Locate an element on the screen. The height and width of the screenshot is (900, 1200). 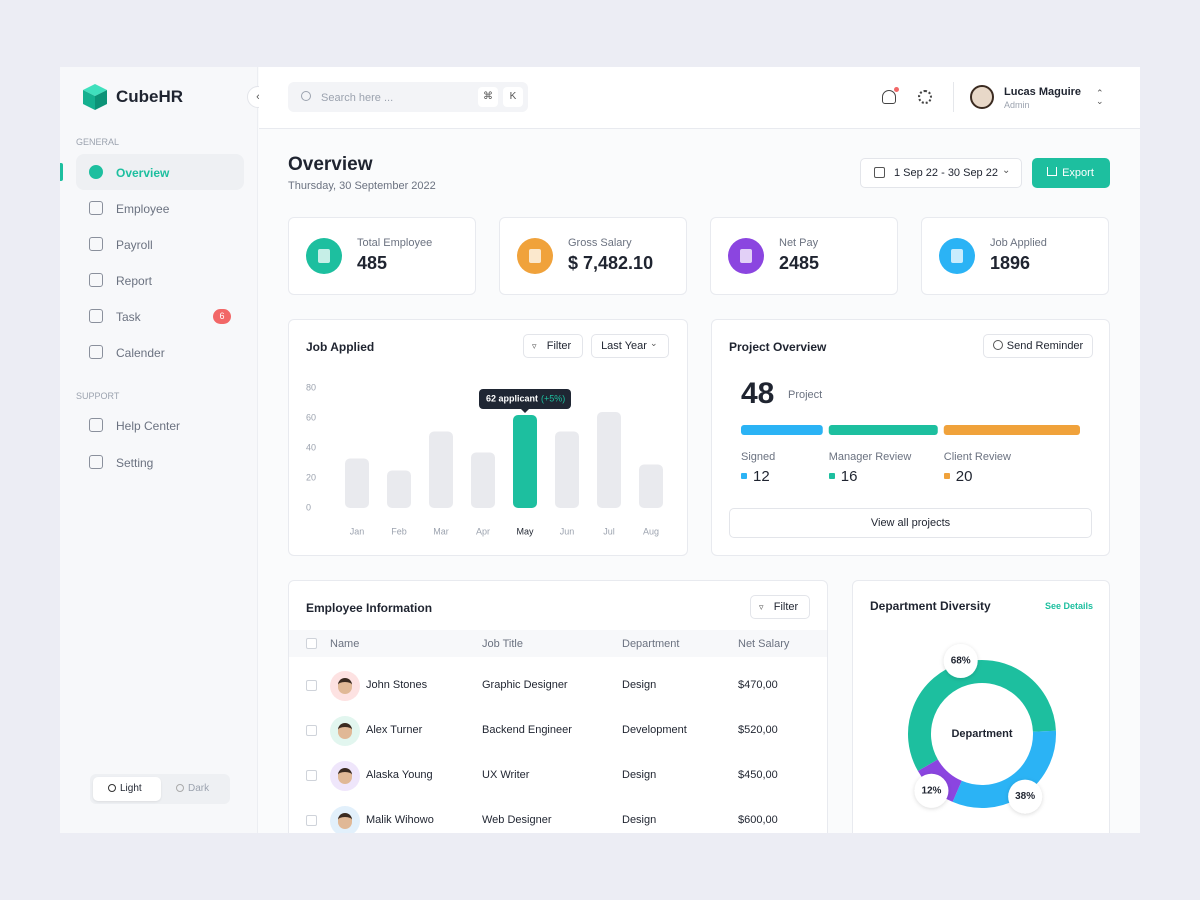
user-name: Lucas Maguire is located at coordinates (1043, 92).